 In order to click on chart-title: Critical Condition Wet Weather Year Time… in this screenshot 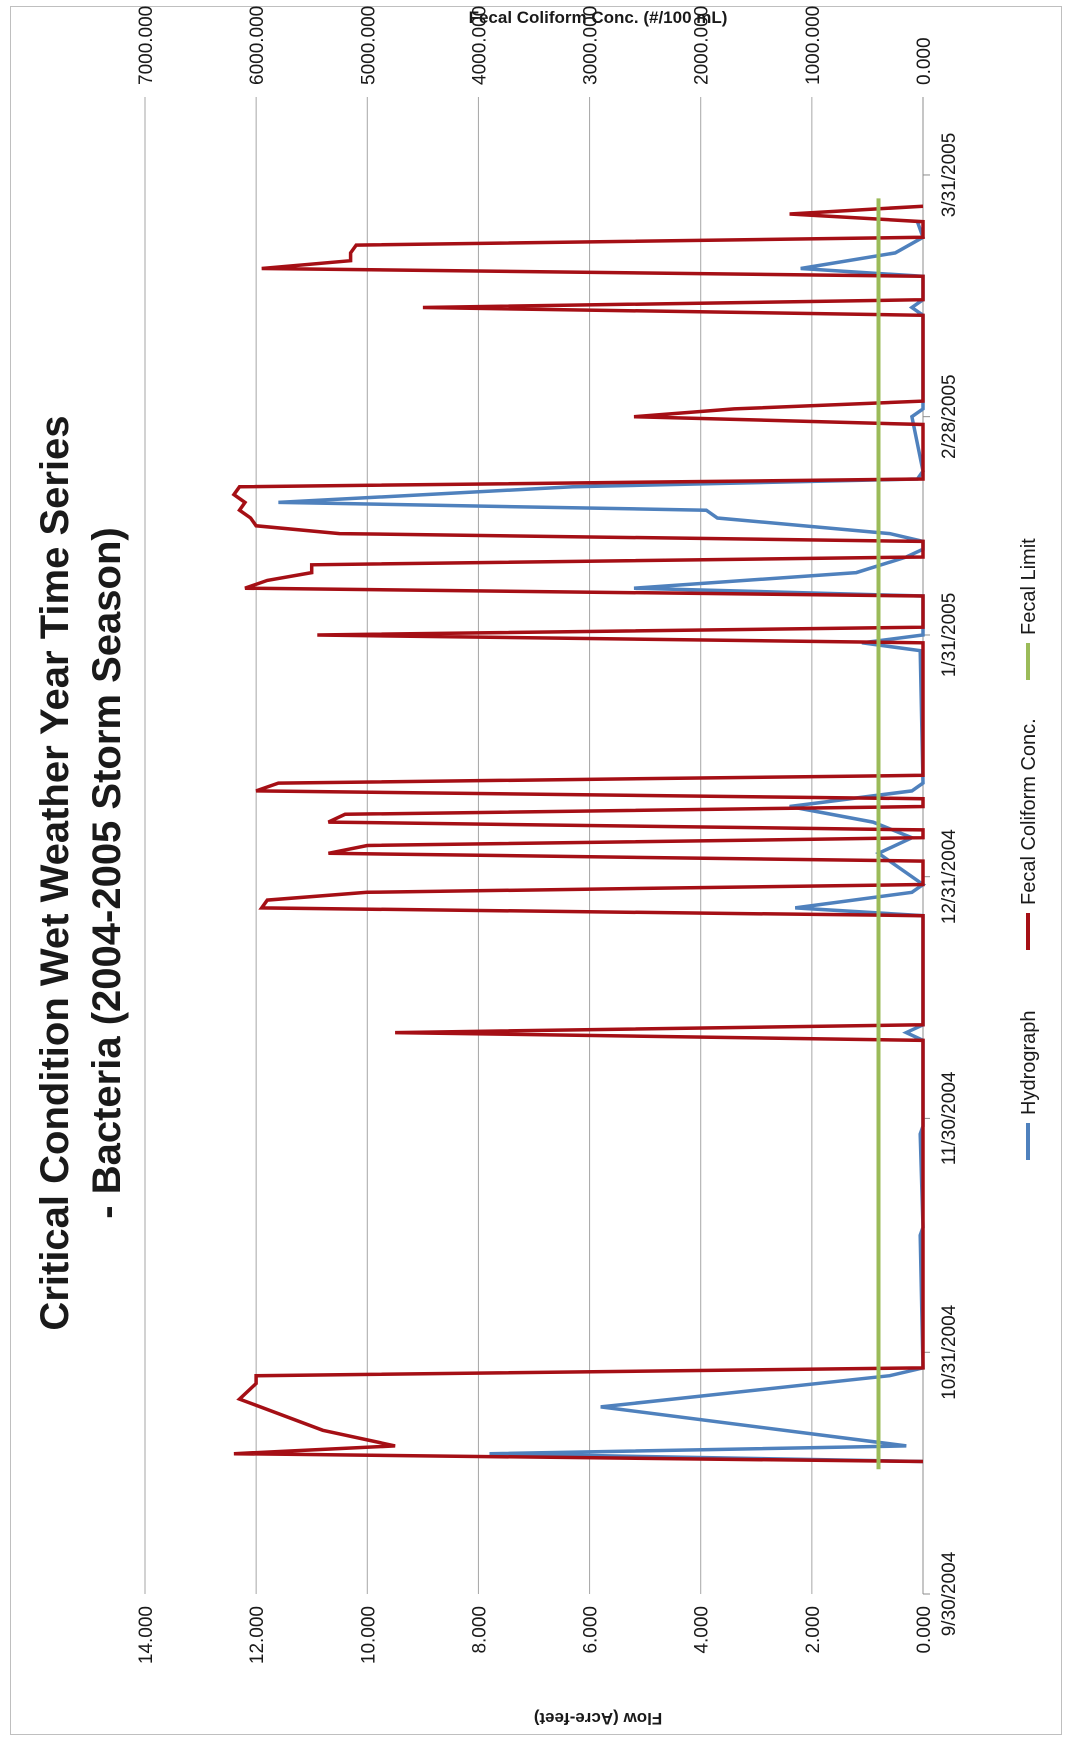, I will do `click(55, 872)`.